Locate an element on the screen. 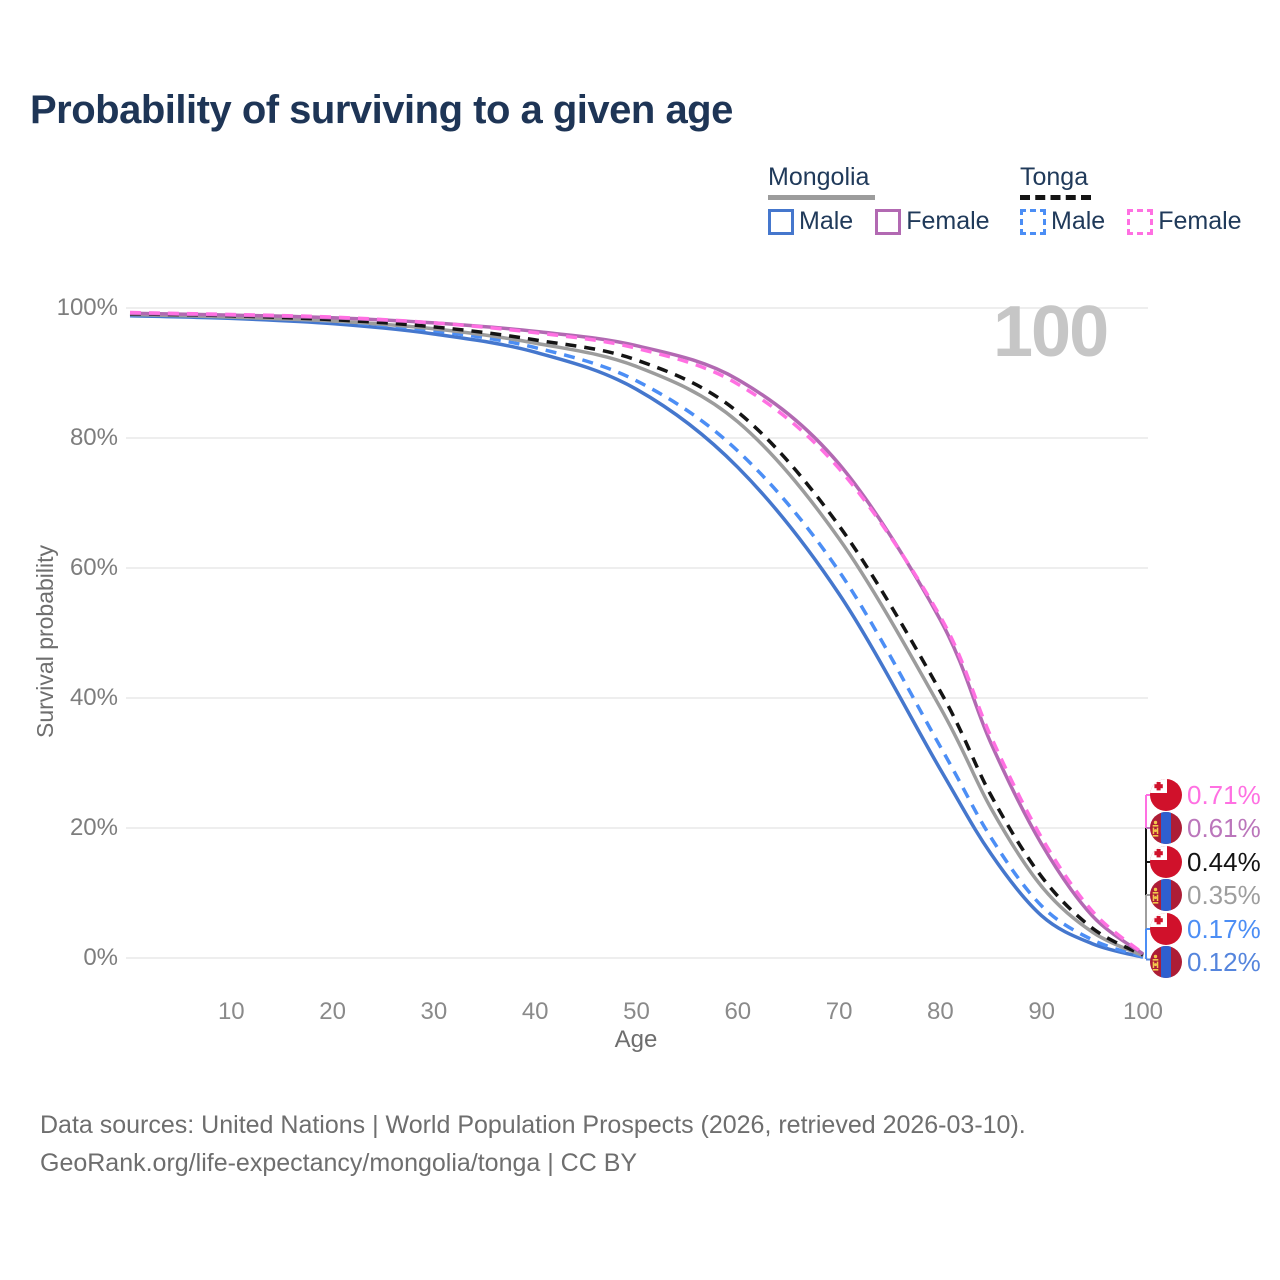 This screenshot has width=1280, height=1280. endpoint-value: 0.44% is located at coordinates (1224, 861).